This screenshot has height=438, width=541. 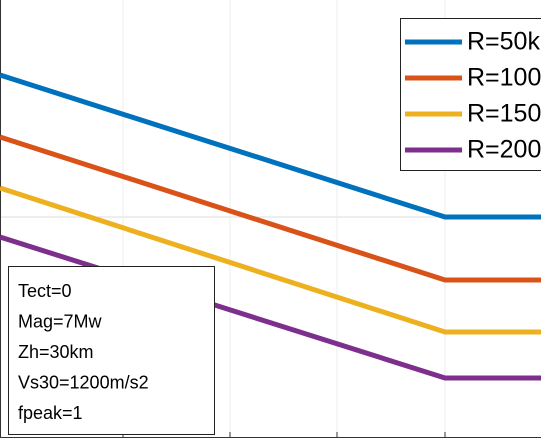 I want to click on legend-label: R=50km, so click(x=504, y=42).